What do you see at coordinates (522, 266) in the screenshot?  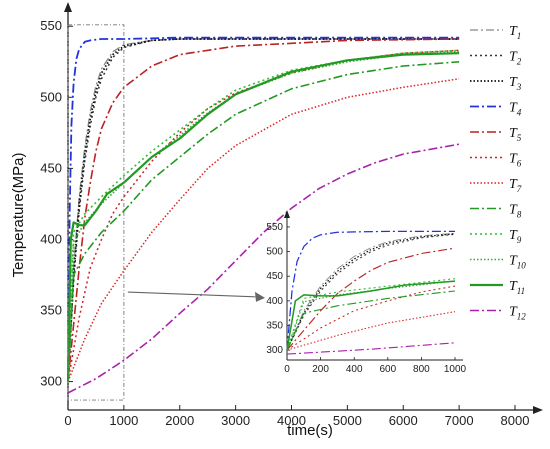 I see `legend-label-sub: 10` at bounding box center [522, 266].